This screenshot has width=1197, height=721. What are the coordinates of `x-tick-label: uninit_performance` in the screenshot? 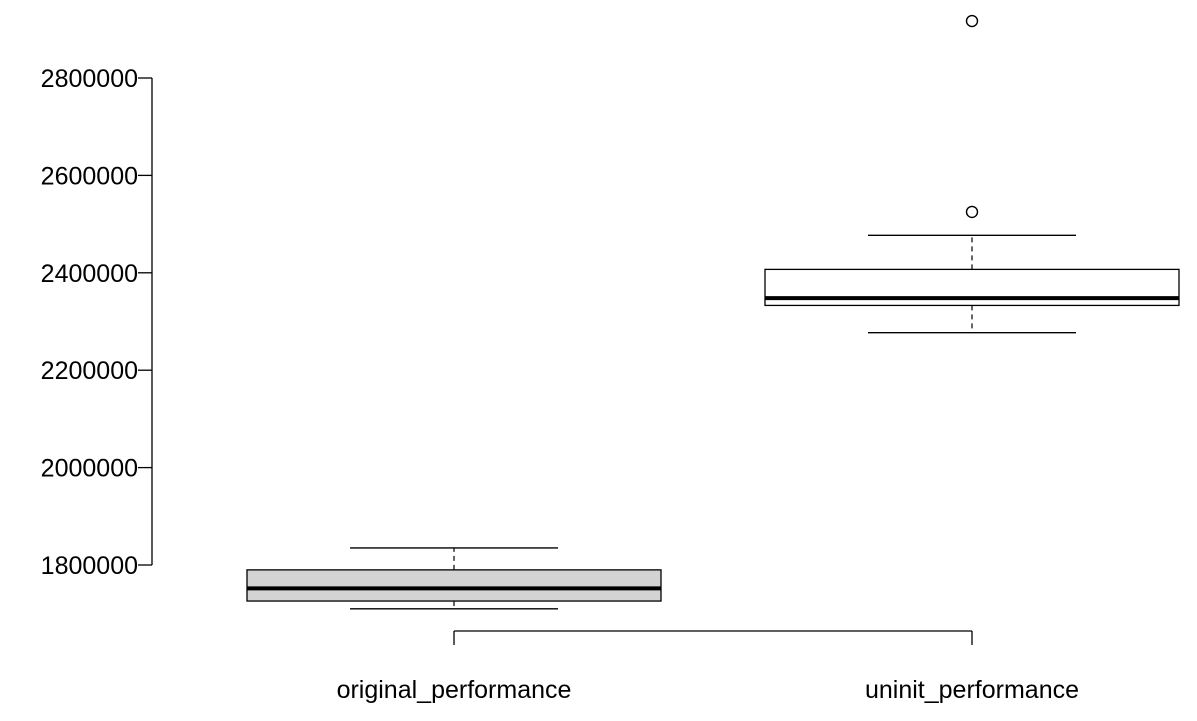 It's located at (972, 690).